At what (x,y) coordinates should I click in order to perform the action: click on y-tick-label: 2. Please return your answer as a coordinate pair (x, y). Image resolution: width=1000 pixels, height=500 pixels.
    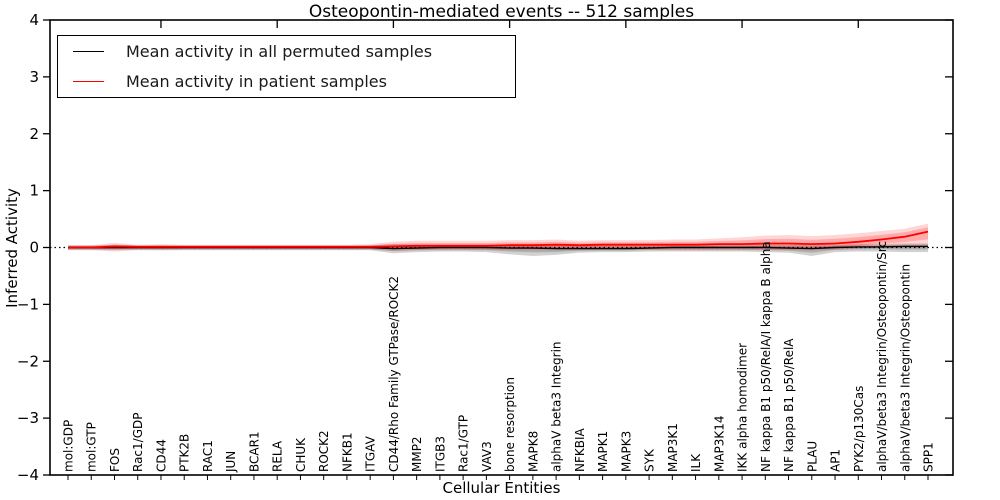
    Looking at the image, I should click on (34, 134).